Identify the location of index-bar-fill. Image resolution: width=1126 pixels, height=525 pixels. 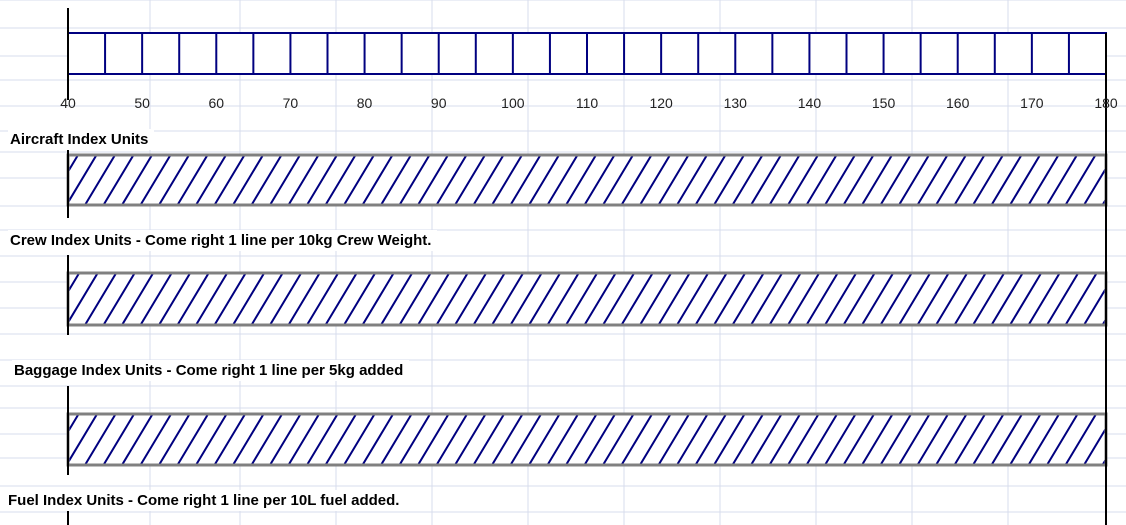
(587, 299).